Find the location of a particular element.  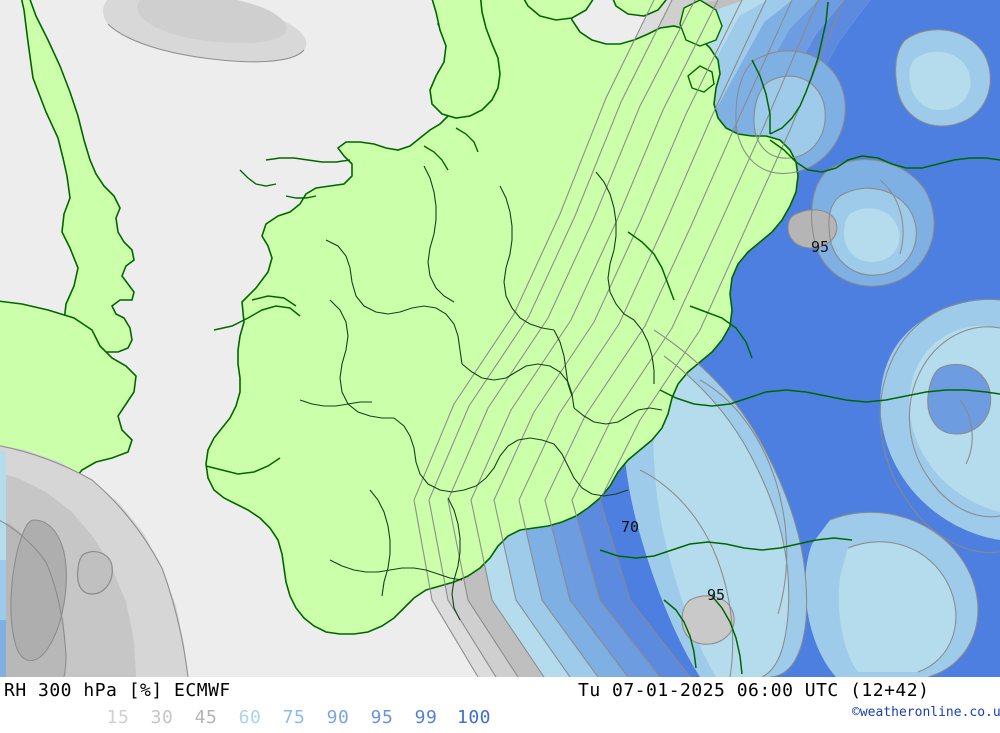

legend-tick-75: 75 is located at coordinates (294, 717).